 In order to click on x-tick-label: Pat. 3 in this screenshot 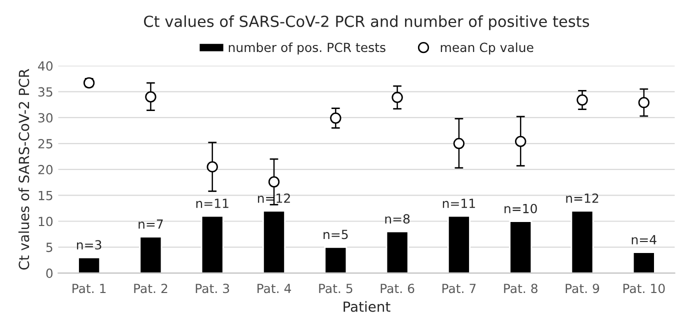, I will do `click(213, 289)`.